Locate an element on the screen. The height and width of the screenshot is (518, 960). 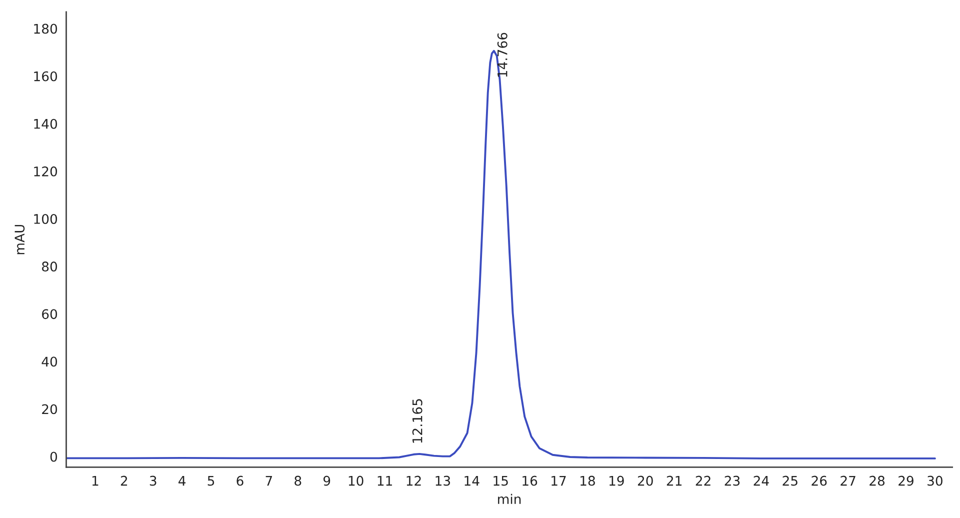
x-tick-label: 29 is located at coordinates (906, 481).